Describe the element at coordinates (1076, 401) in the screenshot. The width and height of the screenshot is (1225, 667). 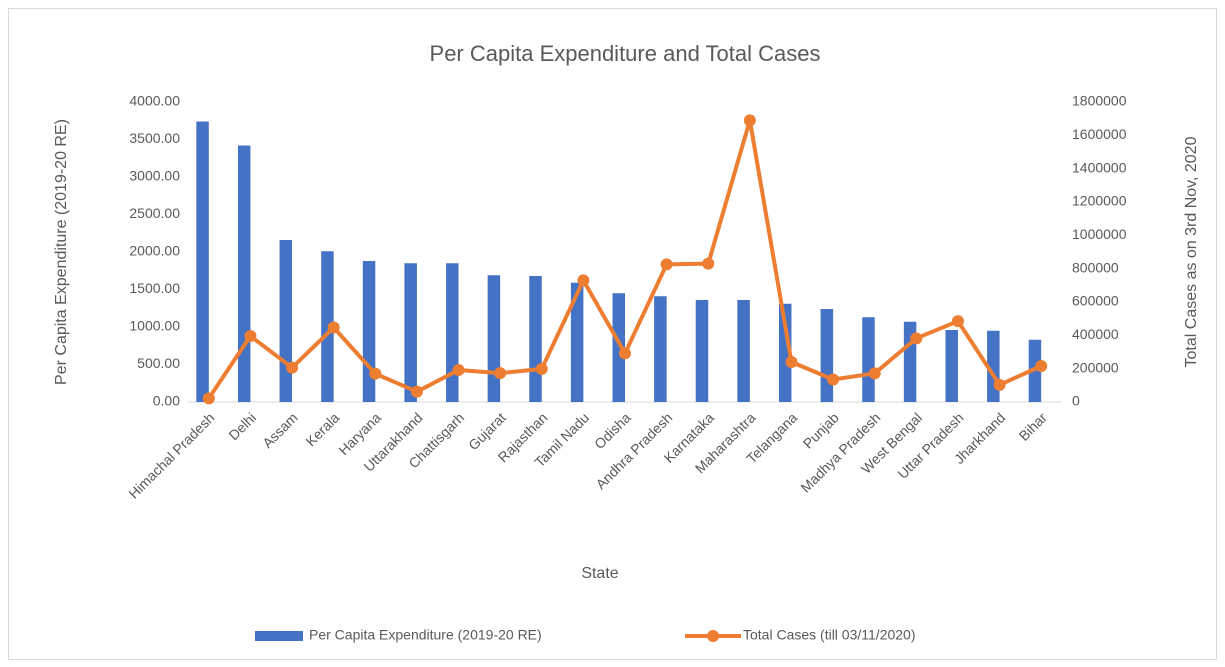
I see `y2-tick-label: 0` at that location.